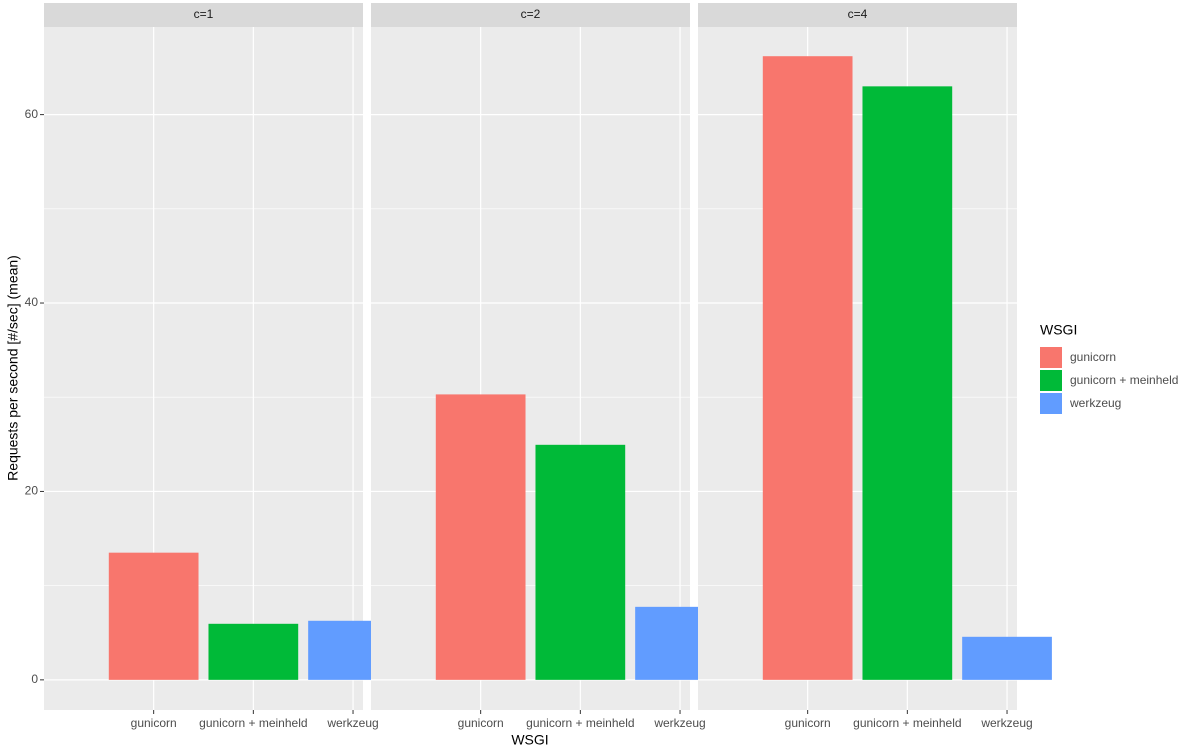  I want to click on y-tick-label: 0, so click(34, 679).